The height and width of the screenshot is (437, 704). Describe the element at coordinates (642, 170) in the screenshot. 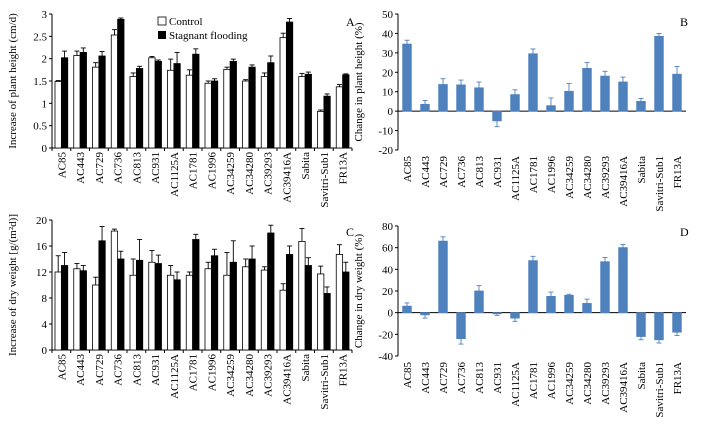

I see `panel-b-xtick-label: Sabita` at that location.